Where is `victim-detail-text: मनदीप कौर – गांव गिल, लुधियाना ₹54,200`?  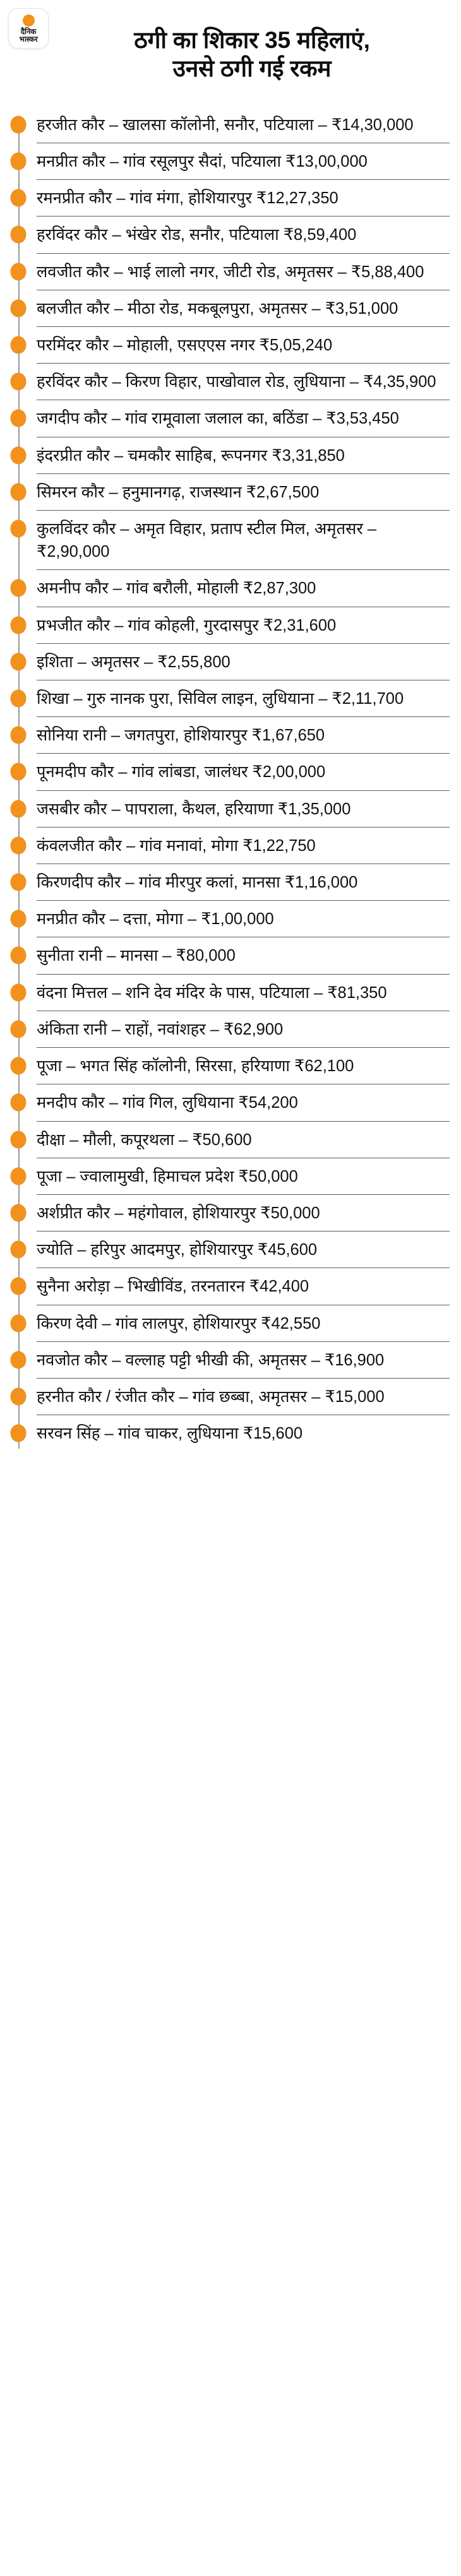 victim-detail-text: मनदीप कौर – गांव गिल, लुधियाना ₹54,200 is located at coordinates (167, 1103).